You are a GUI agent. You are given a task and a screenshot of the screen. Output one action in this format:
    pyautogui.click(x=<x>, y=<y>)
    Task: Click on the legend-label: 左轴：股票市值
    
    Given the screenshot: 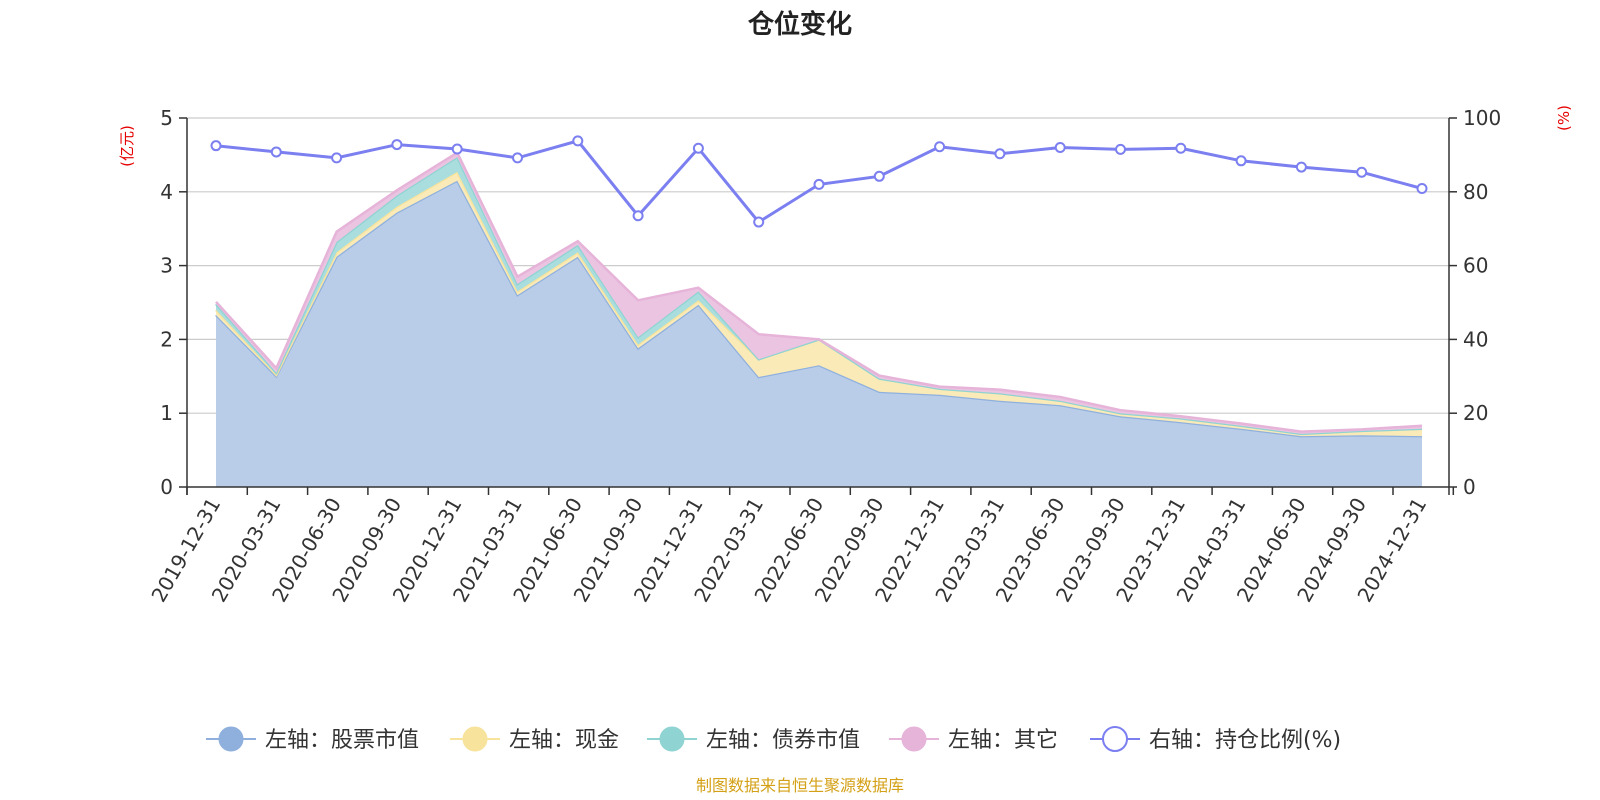 What is the action you would take?
    pyautogui.click(x=342, y=740)
    